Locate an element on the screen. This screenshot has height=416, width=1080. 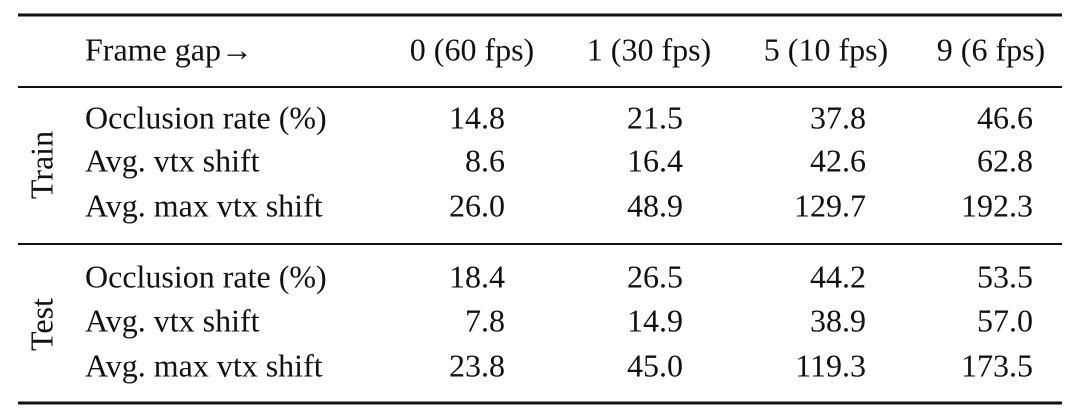
value-cell: 46.6 is located at coordinates (1005, 117).